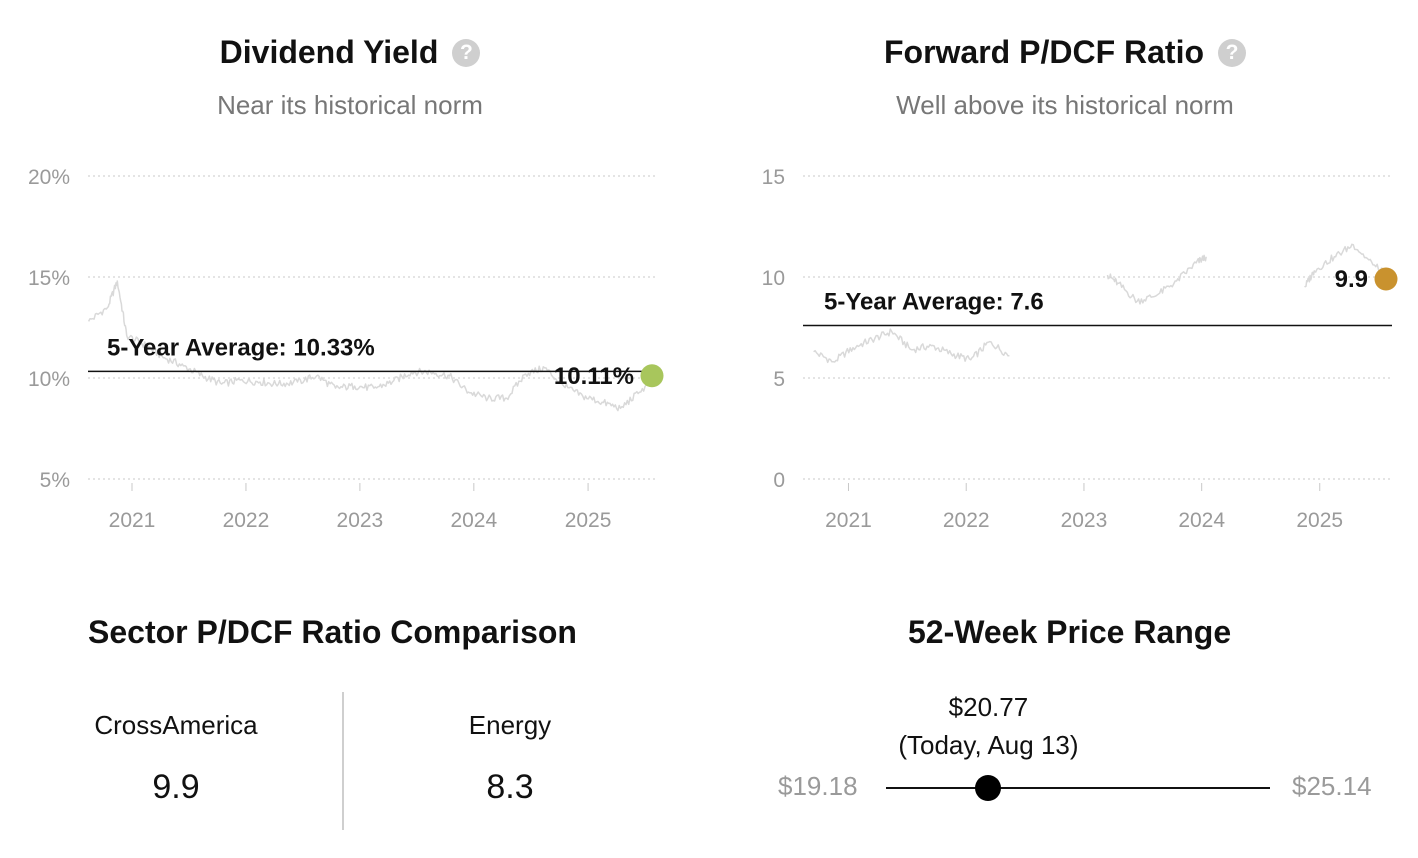 The width and height of the screenshot is (1418, 858). I want to click on pdcf-y-tick-label: 10, so click(773, 278).